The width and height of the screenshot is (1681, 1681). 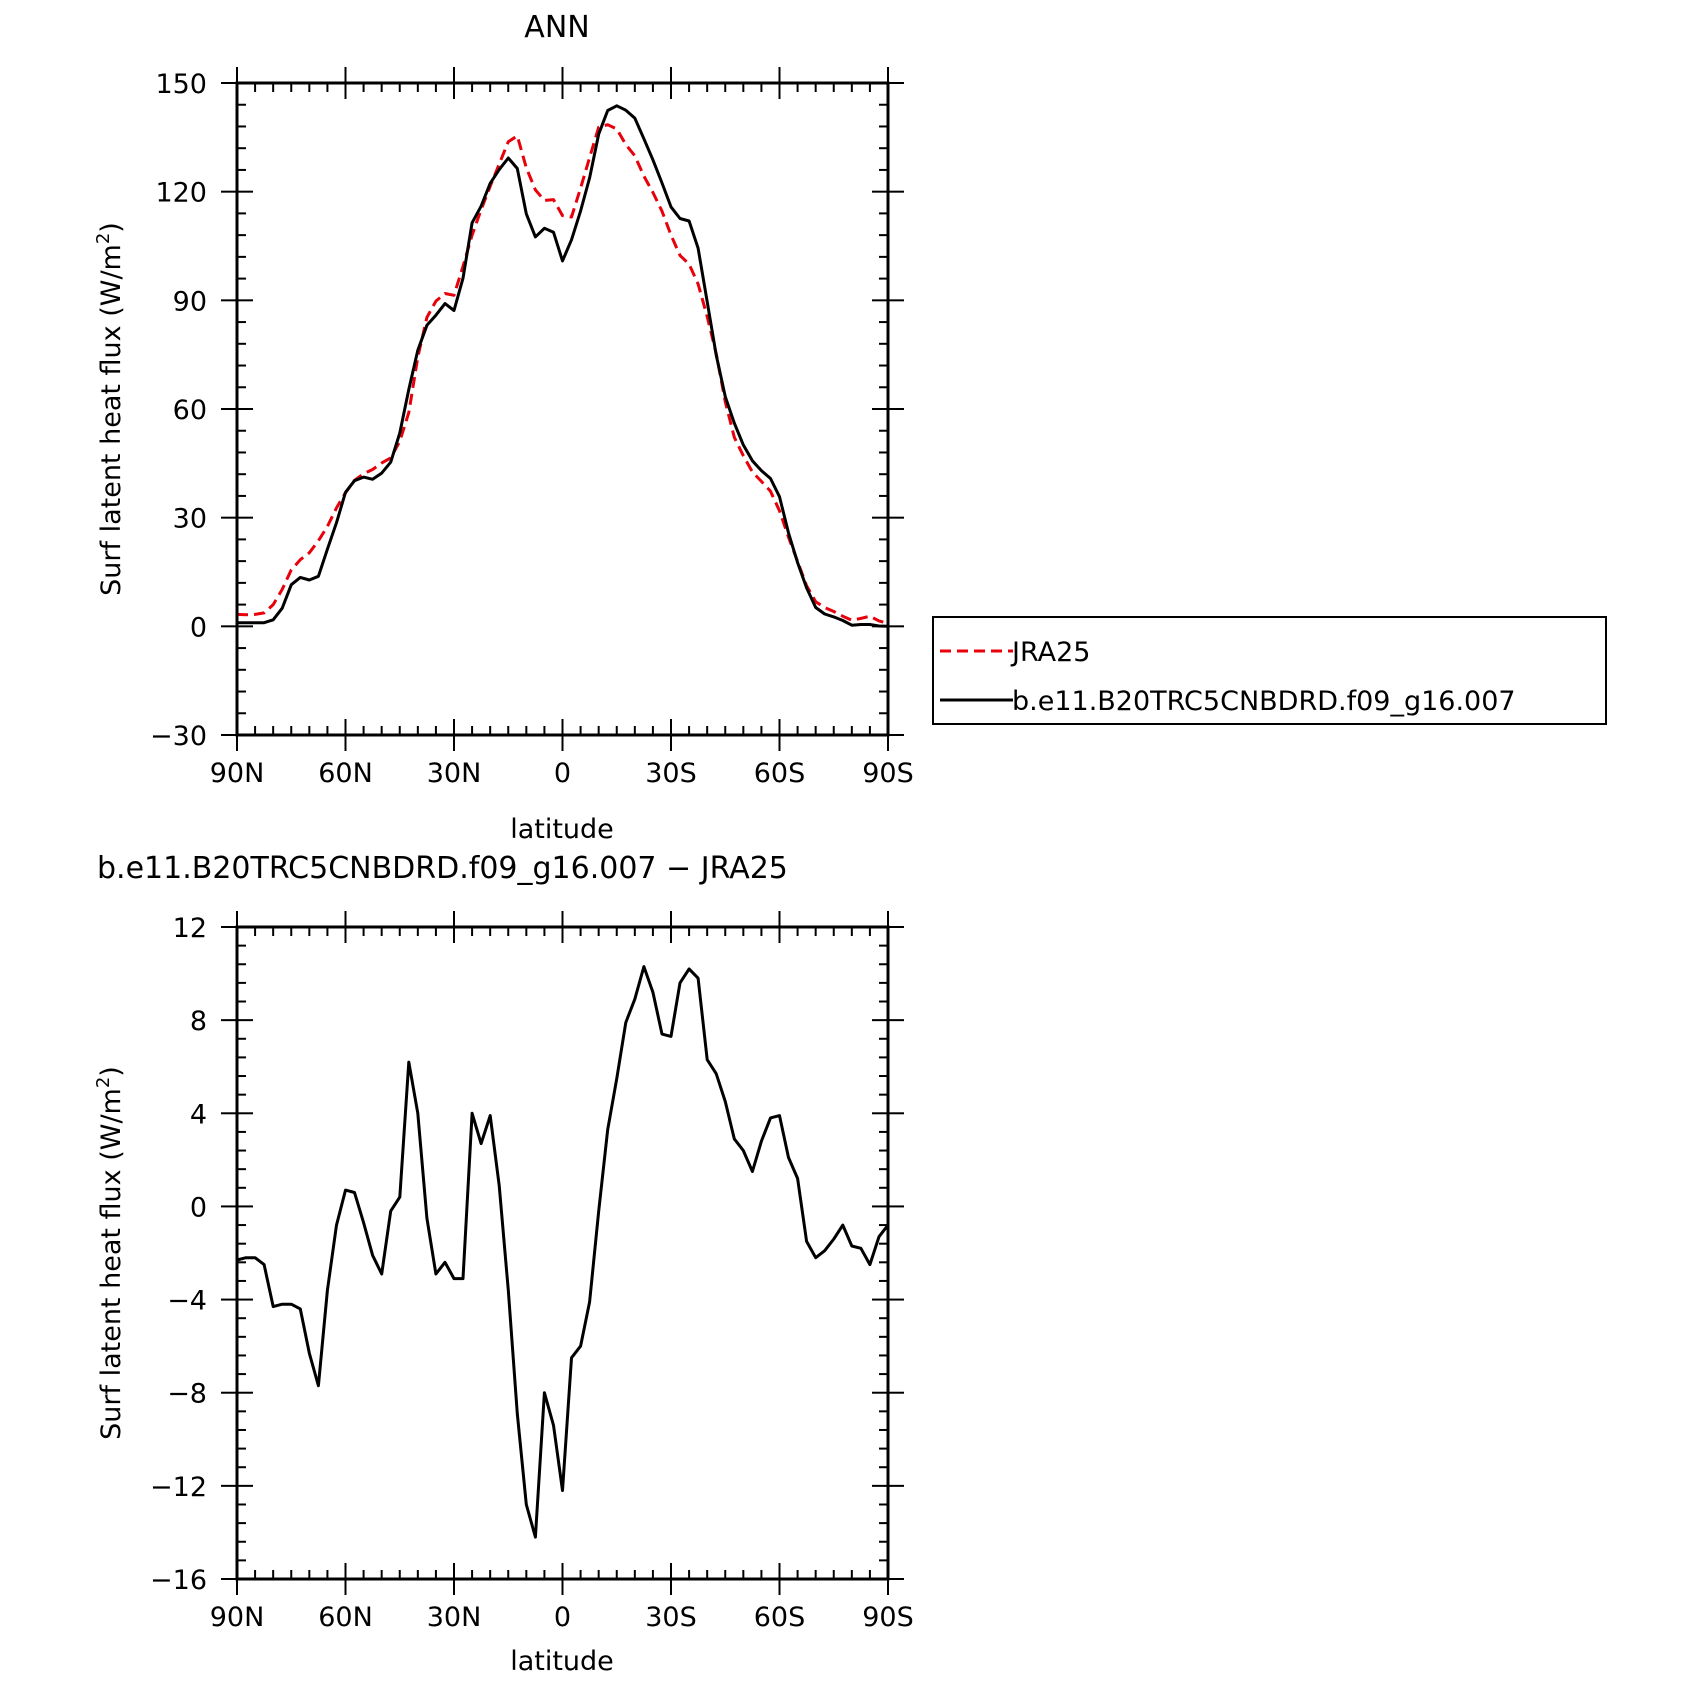 I want to click on bottom-panel-series, so click(x=563, y=1252).